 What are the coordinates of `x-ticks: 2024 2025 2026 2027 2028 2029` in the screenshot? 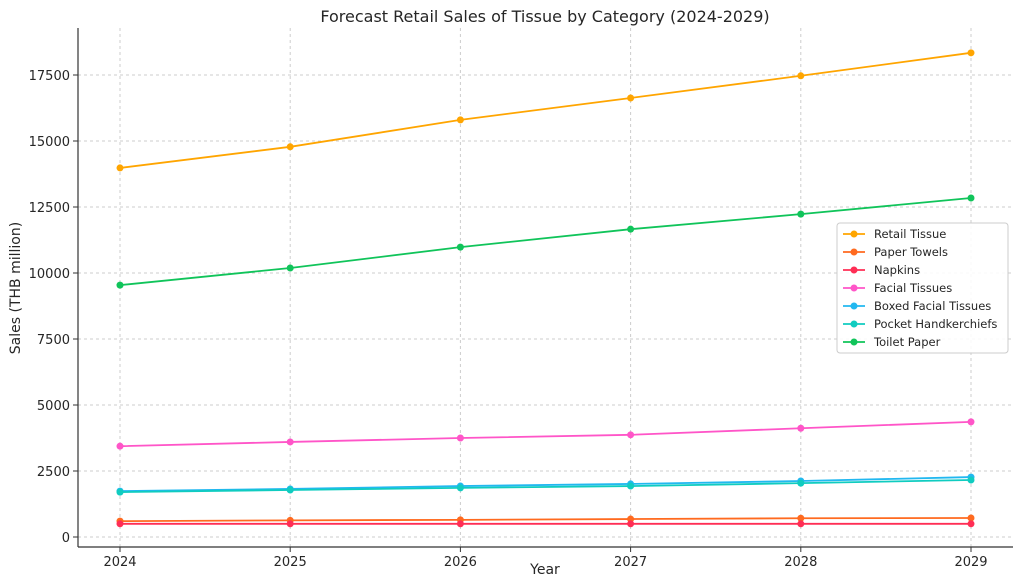 It's located at (545, 558).